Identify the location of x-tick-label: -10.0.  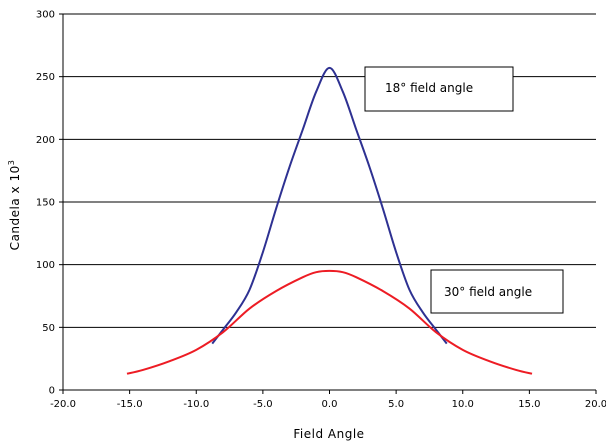
(196, 404).